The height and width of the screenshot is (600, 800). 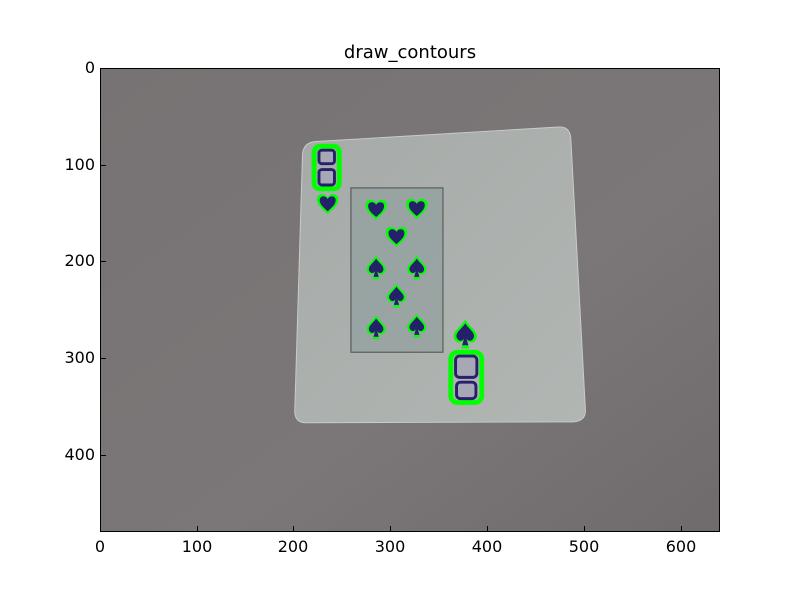 What do you see at coordinates (397, 270) in the screenshot?
I see `card-inner-panel` at bounding box center [397, 270].